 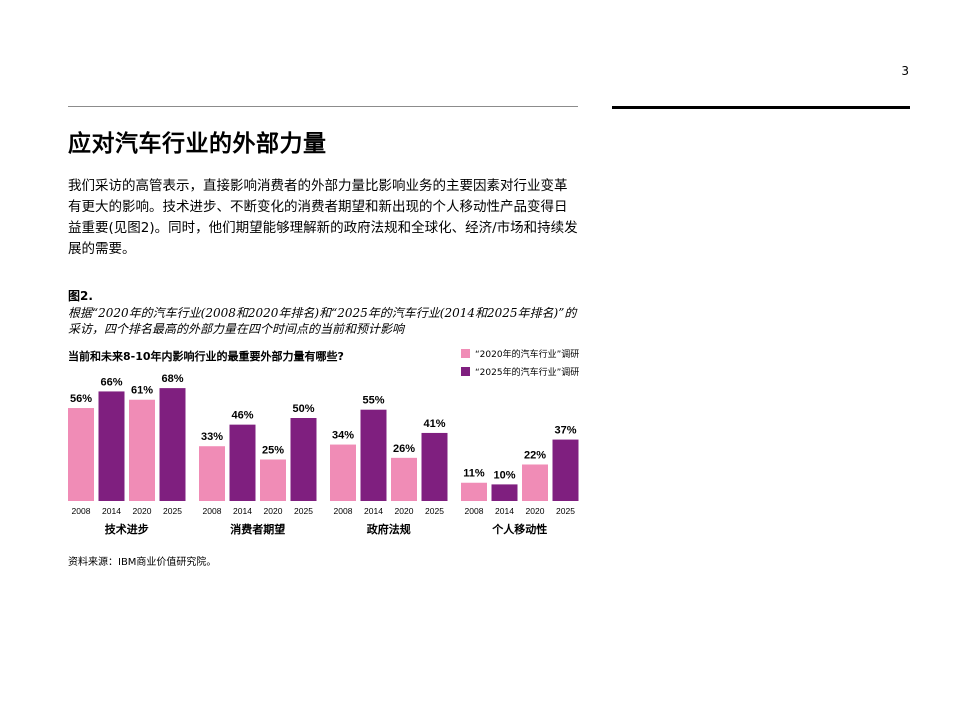 What do you see at coordinates (111, 382) in the screenshot?
I see `bar-value-label: 66%` at bounding box center [111, 382].